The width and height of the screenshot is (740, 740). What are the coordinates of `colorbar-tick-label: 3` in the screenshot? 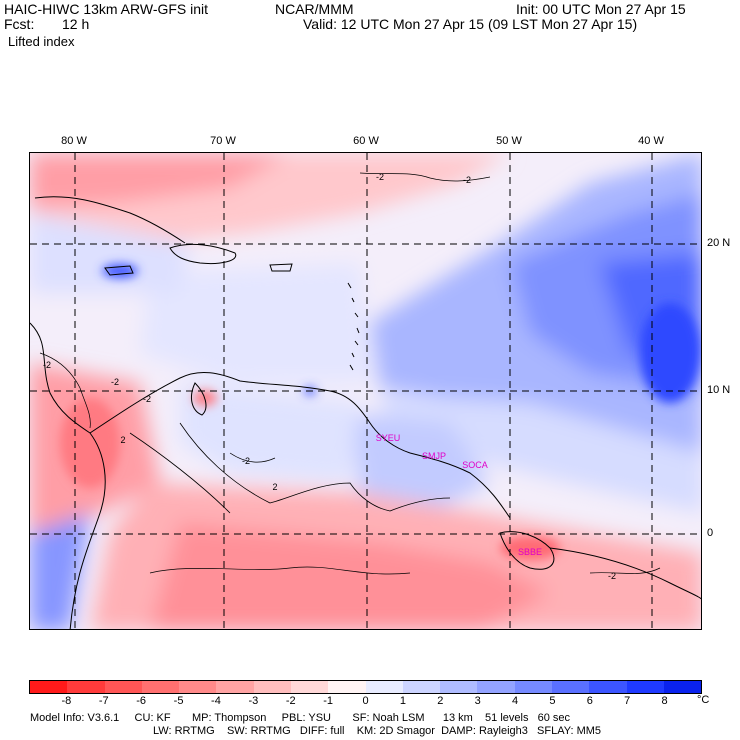 It's located at (477, 701).